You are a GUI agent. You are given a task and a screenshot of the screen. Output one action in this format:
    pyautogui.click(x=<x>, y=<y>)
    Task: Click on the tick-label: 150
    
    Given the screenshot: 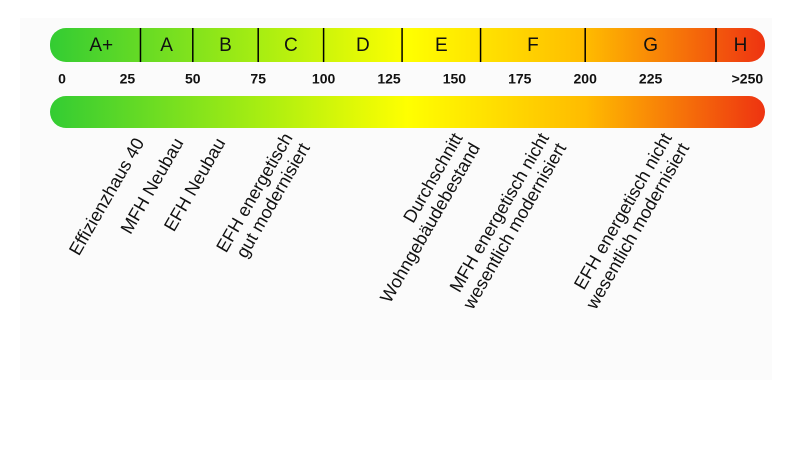 What is the action you would take?
    pyautogui.click(x=455, y=79)
    